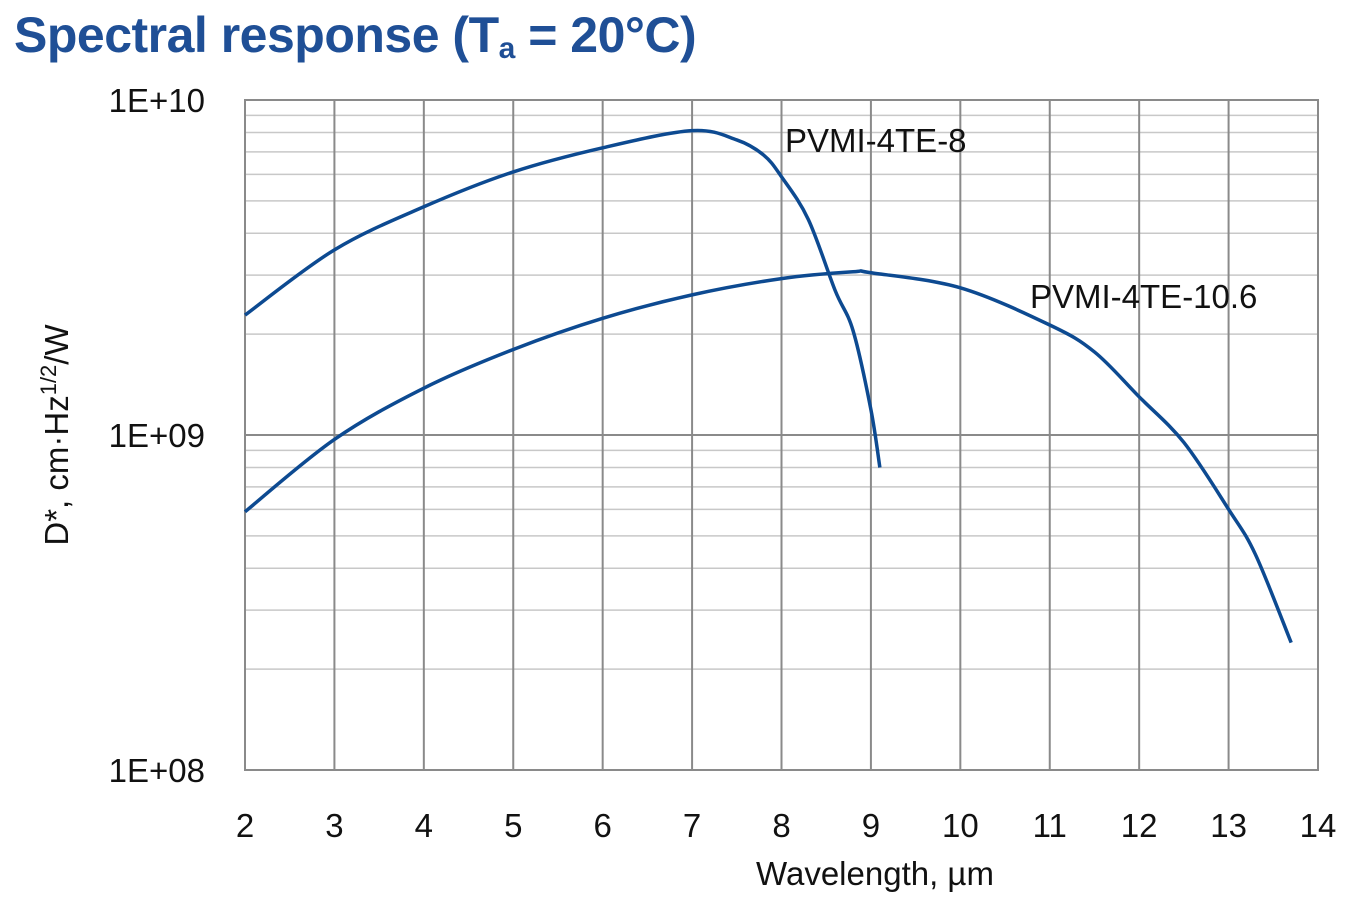  Describe the element at coordinates (875, 873) in the screenshot. I see `x-axis-label: Wavelength, µm` at that location.